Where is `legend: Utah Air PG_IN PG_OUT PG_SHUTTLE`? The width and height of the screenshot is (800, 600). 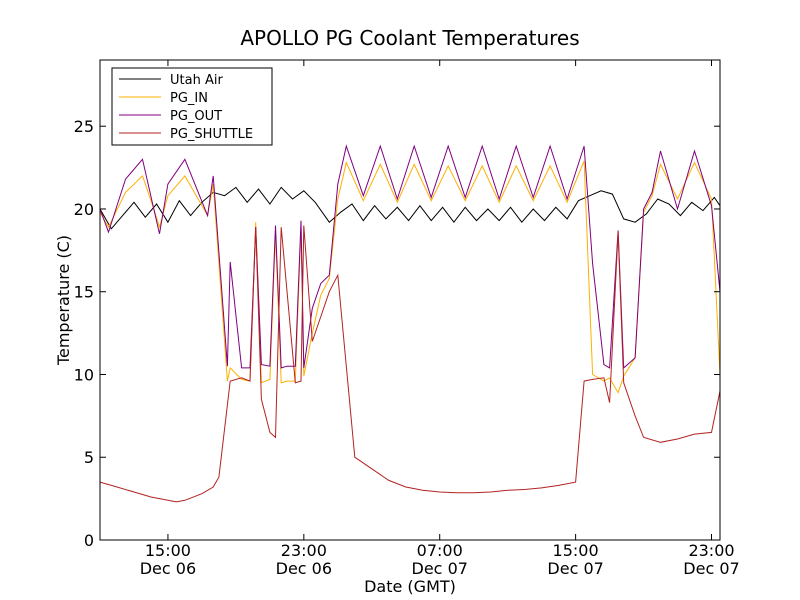 legend: Utah Air PG_IN PG_OUT PG_SHUTTLE is located at coordinates (192, 106).